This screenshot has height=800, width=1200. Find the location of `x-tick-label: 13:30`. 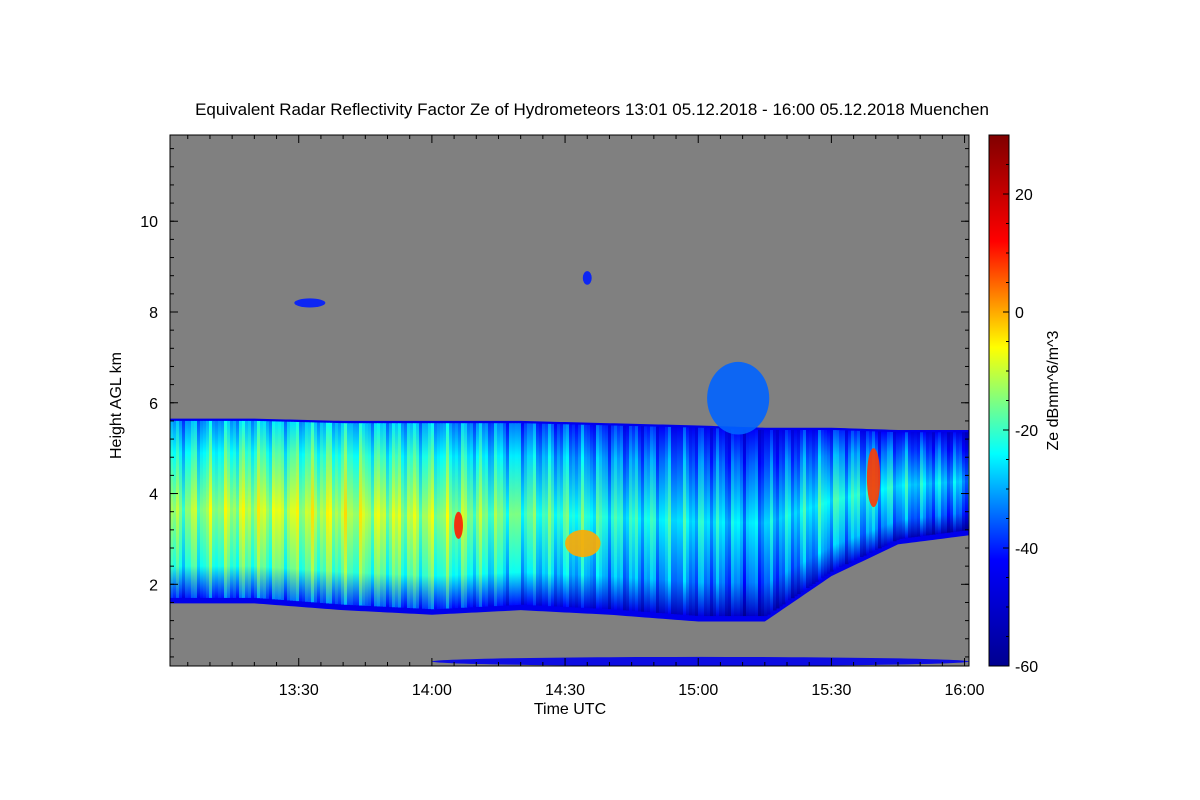

x-tick-label: 13:30 is located at coordinates (299, 690).